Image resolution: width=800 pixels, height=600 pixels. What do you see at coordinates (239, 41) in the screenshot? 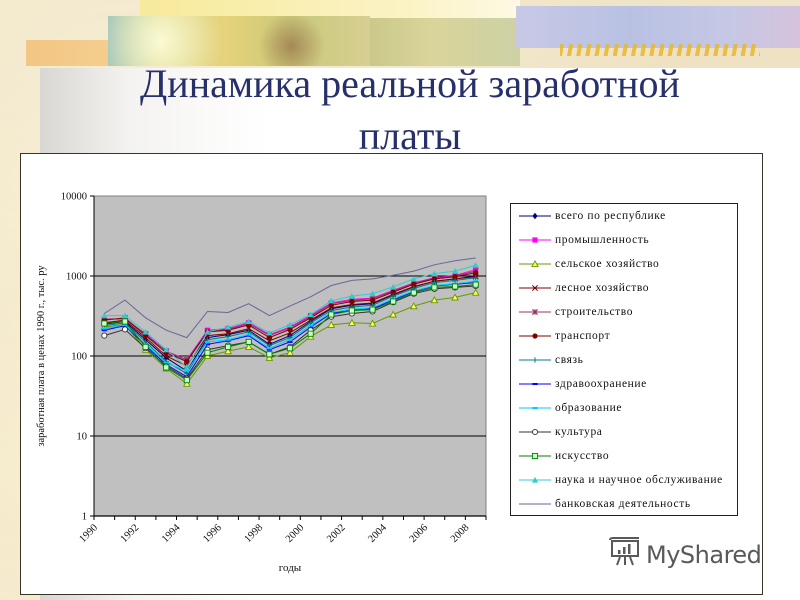
I see `decor-autumn-leaves` at bounding box center [239, 41].